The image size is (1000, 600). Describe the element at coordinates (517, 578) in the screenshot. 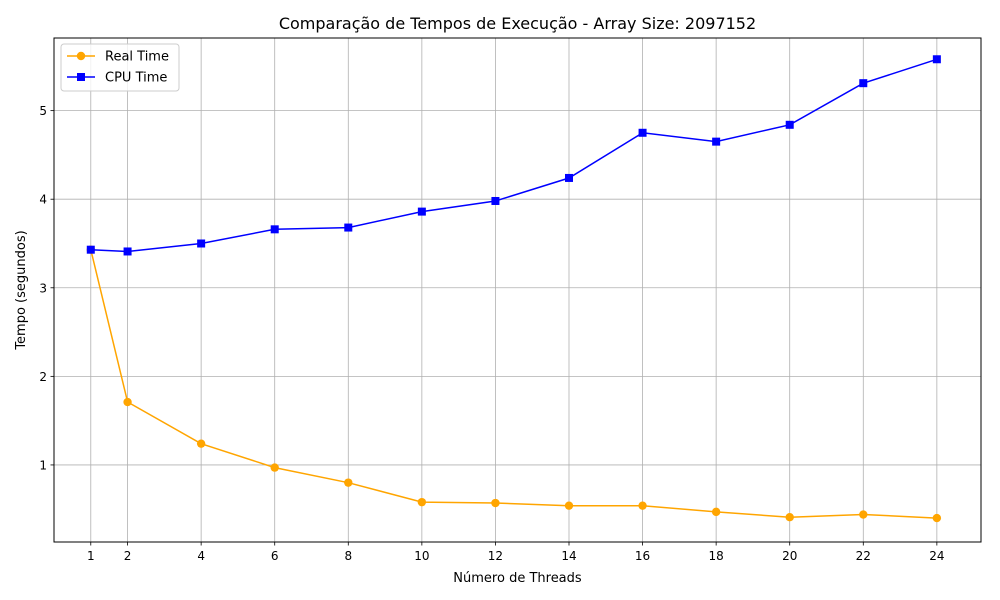

I see `x-axis-label: Número de Threads` at that location.